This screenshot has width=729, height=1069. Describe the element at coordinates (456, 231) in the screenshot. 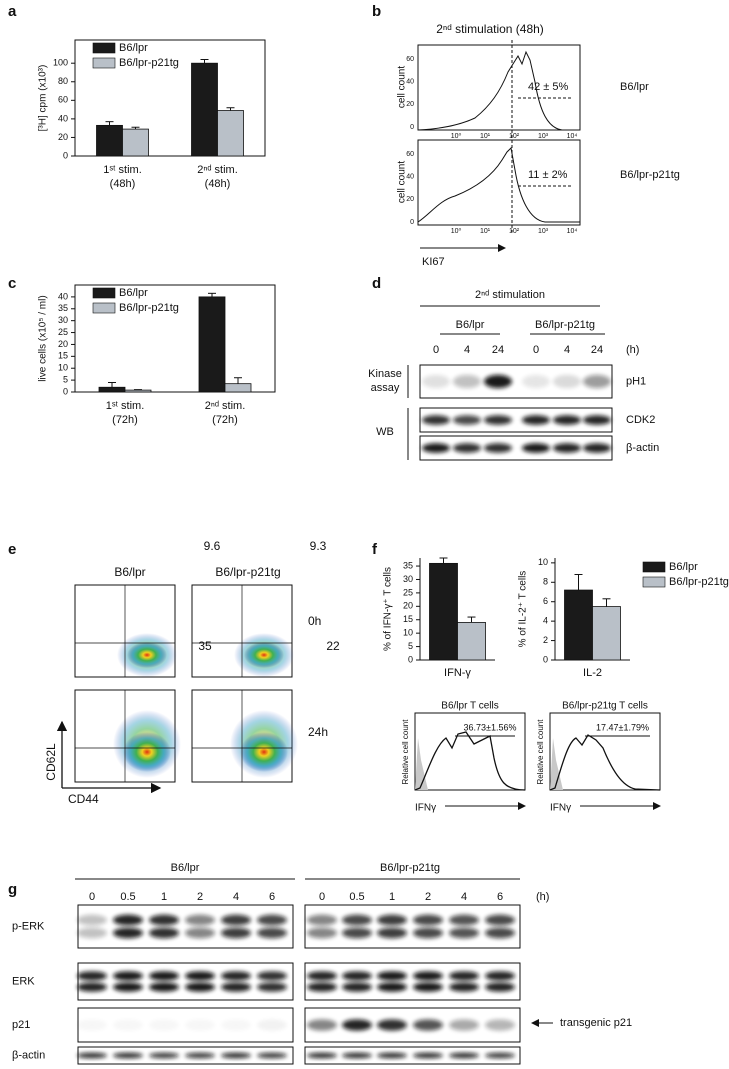

I see `x-tick-label: 10⁰` at that location.